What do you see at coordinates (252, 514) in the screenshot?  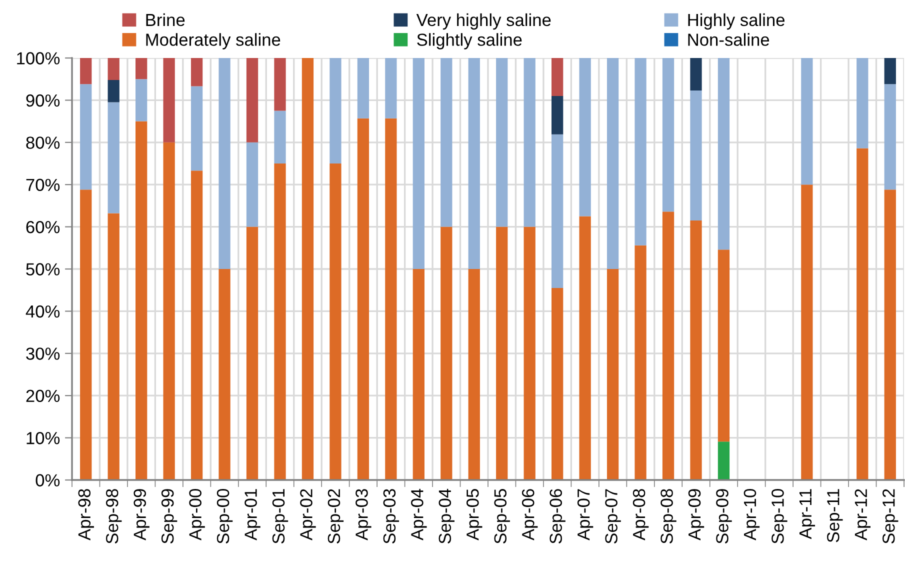 I see `x-tick-label: Apr-01` at bounding box center [252, 514].